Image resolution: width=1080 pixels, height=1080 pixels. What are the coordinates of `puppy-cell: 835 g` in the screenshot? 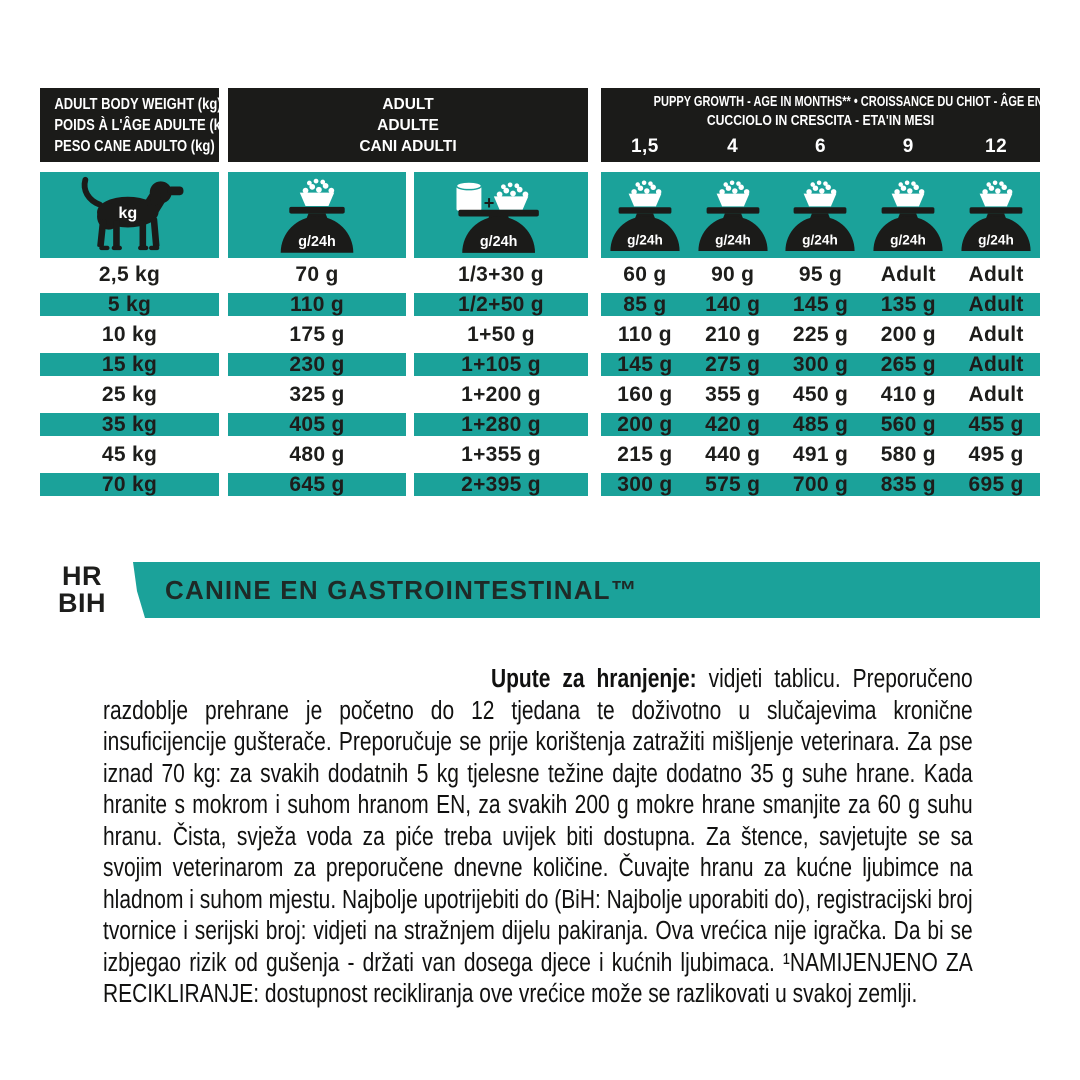 It's located at (908, 484).